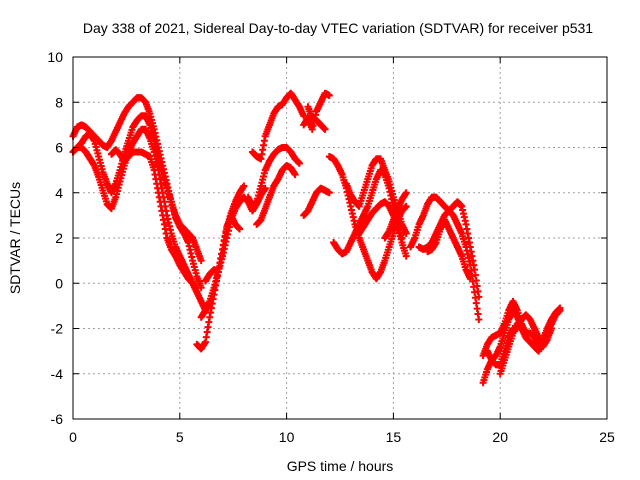 The image size is (640, 480). What do you see at coordinates (394, 437) in the screenshot?
I see `x-tick-label: 15` at bounding box center [394, 437].